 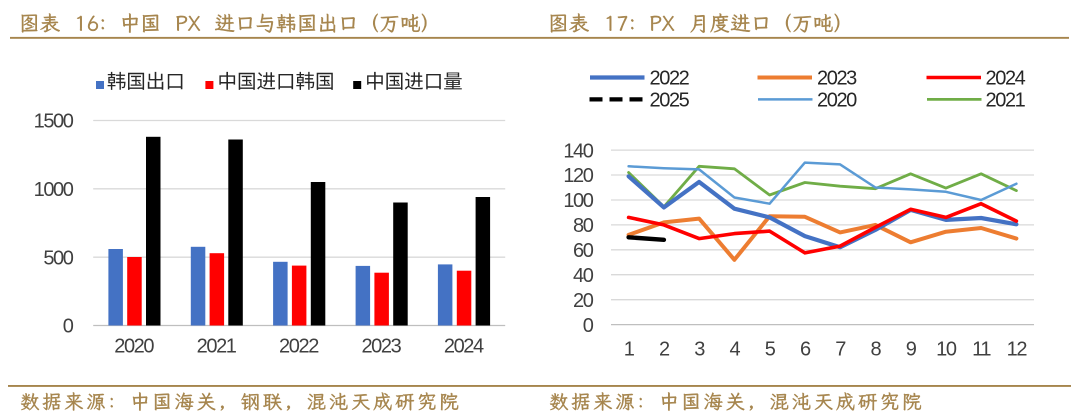 I want to click on svg-text: 80, so click(x=583, y=226).